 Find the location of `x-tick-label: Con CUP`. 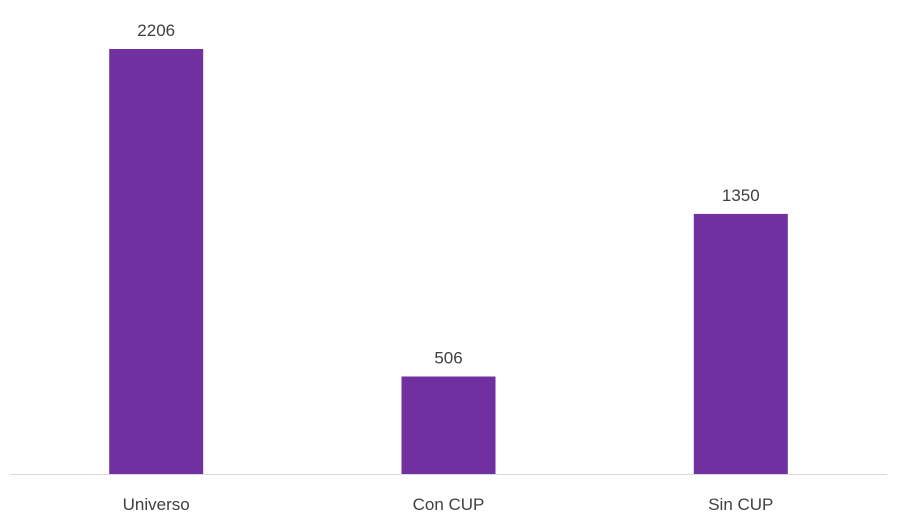

x-tick-label: Con CUP is located at coordinates (449, 504).